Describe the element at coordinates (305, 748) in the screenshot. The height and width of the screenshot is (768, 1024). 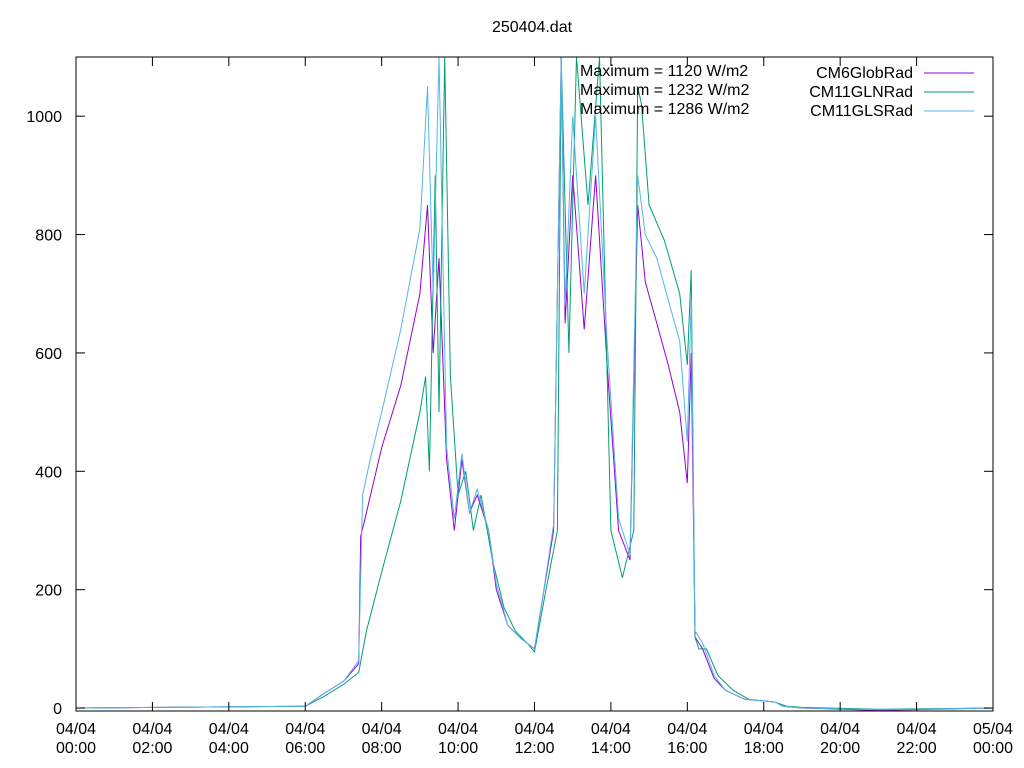
I see `x-tick-label-time: 06:00` at that location.